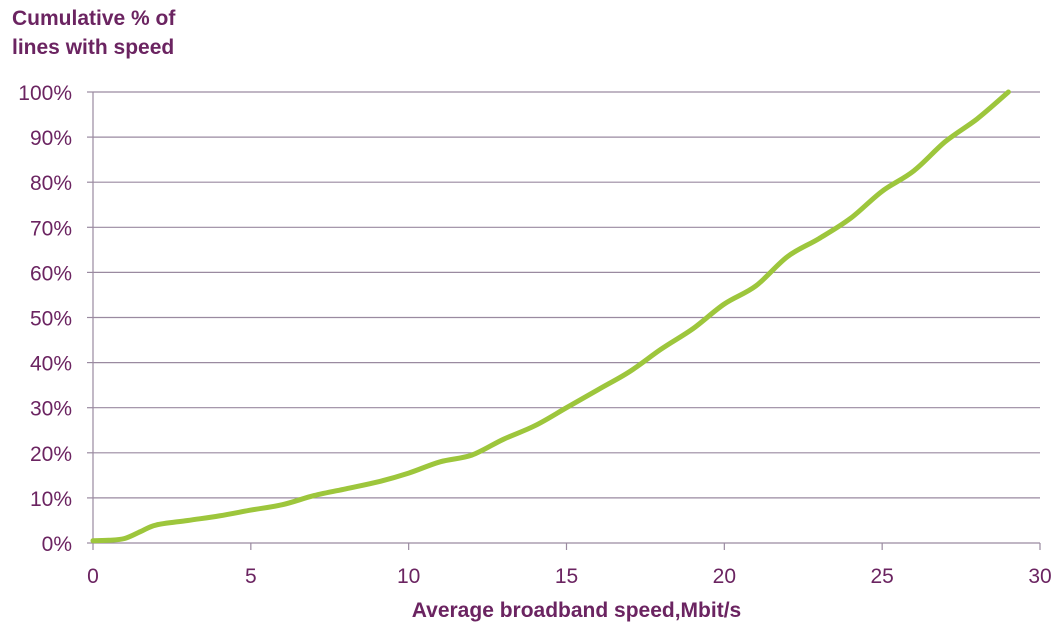  I want to click on x-axis-title-text: Average broadband speed,Mbit/s, so click(576, 610).